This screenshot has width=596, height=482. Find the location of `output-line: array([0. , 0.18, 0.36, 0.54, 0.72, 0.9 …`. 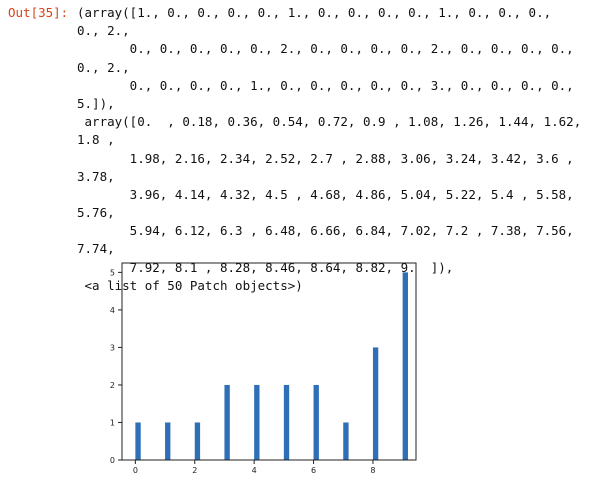

output-line: array([0. , 0.18, 0.36, 0.54, 0.72, 0.9 … is located at coordinates (329, 122).